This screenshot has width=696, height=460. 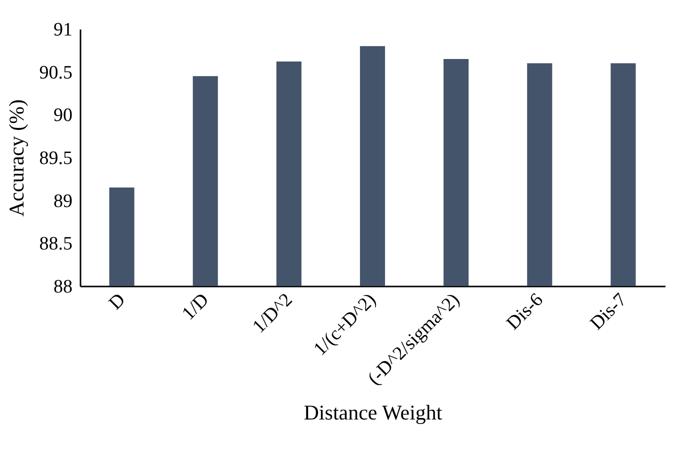 I want to click on x-tick-label: 1/D, so click(x=196, y=306).